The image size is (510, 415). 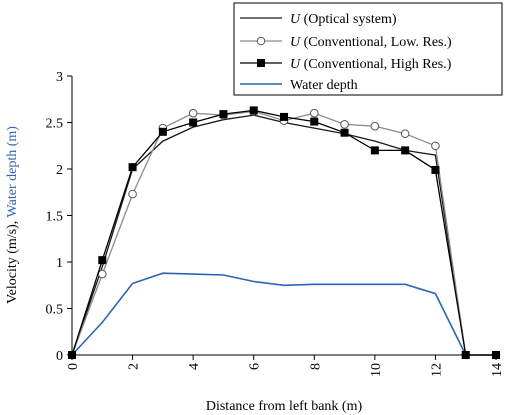 I want to click on legend-text: Water depth, so click(x=324, y=85).